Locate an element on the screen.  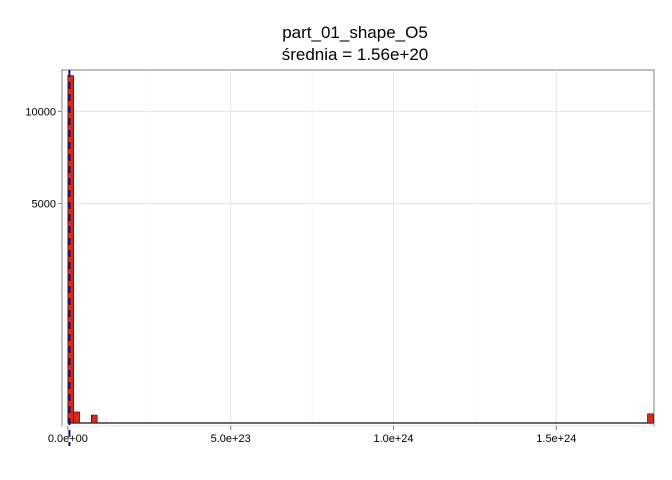
y-tick-label-0: 5000 is located at coordinates (44, 205).